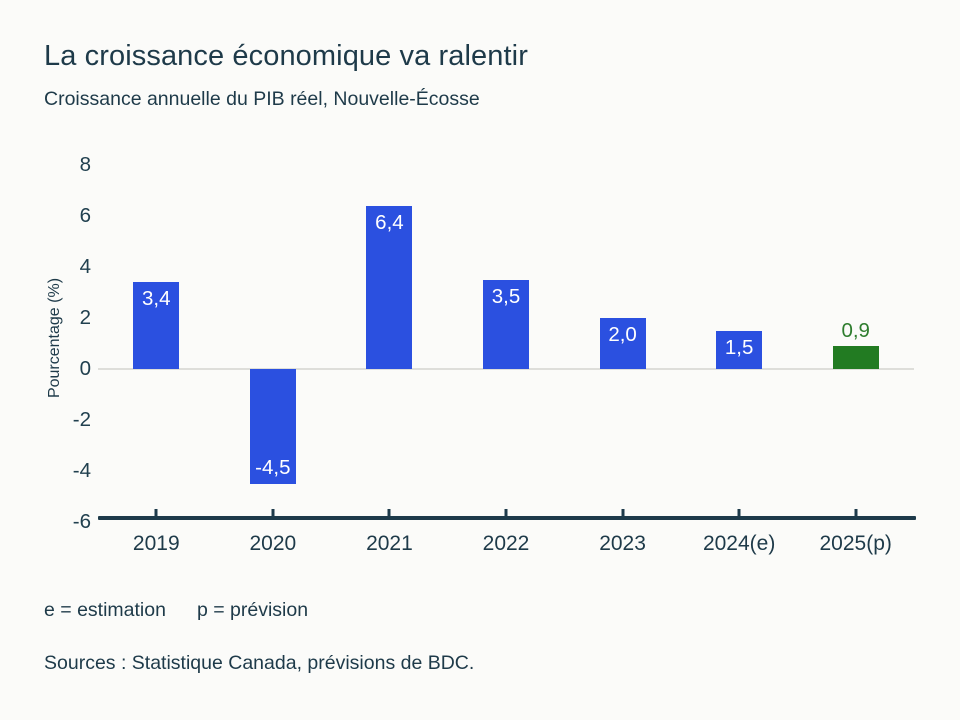 This screenshot has height=720, width=960. What do you see at coordinates (506, 369) in the screenshot?
I see `zero-gridline` at bounding box center [506, 369].